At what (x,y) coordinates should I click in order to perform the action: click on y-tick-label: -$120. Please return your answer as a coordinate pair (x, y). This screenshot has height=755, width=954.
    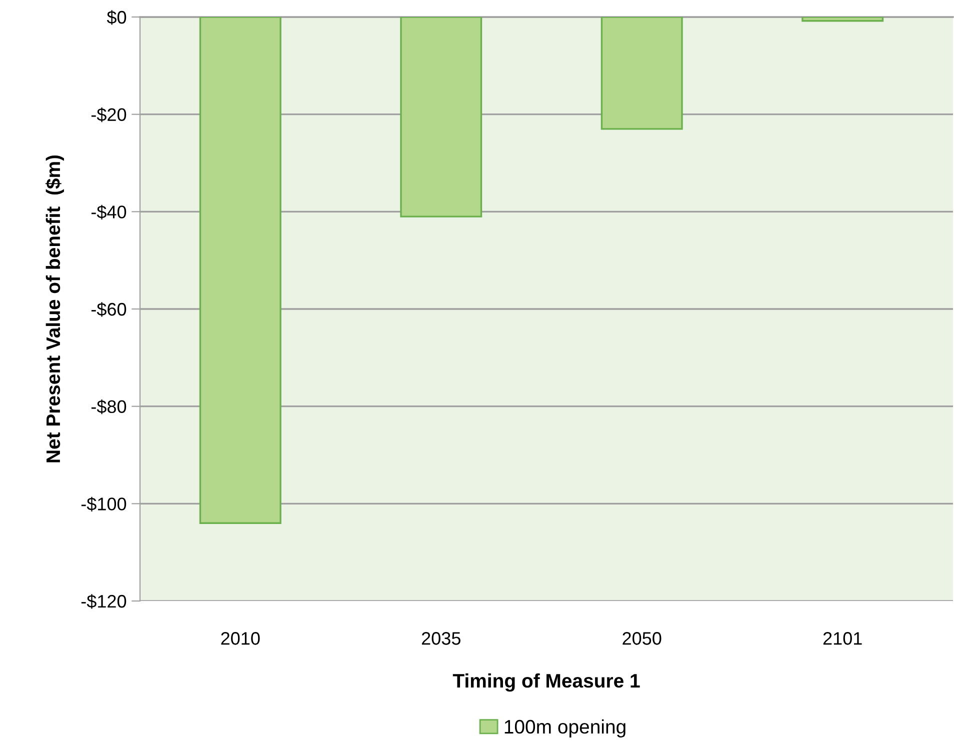
    Looking at the image, I should click on (103, 601).